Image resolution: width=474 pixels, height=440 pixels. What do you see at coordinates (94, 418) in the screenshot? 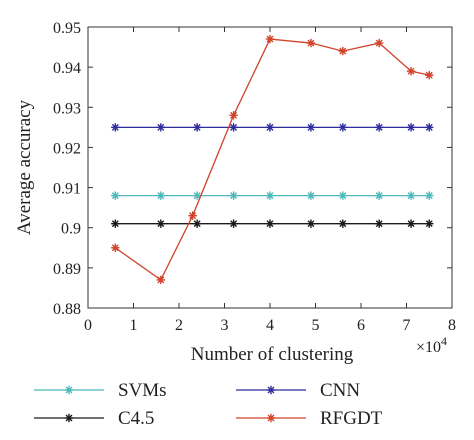
I see `legend-item-c4-5: C4.5` at bounding box center [94, 418].